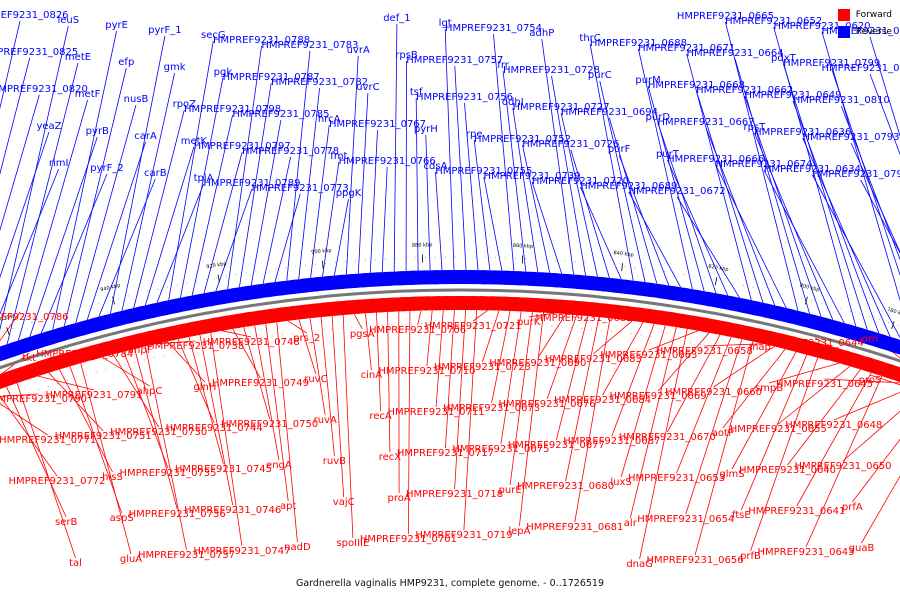 Image resolution: width=900 pixels, height=600 pixels. Describe the element at coordinates (140, 350) in the screenshot. I see `forward-gene-label: ahpF` at that location.